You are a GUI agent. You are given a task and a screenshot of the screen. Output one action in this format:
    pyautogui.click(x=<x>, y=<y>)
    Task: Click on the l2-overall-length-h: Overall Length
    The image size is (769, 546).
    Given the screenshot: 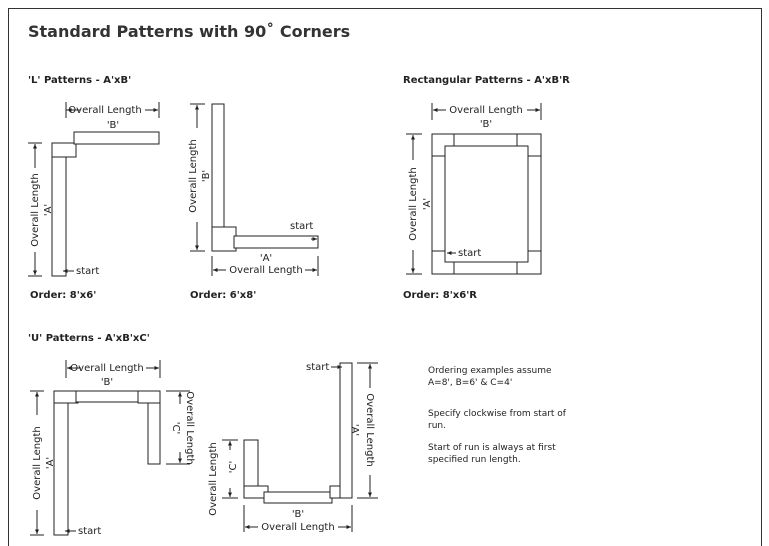 What is the action you would take?
    pyautogui.click(x=265, y=270)
    